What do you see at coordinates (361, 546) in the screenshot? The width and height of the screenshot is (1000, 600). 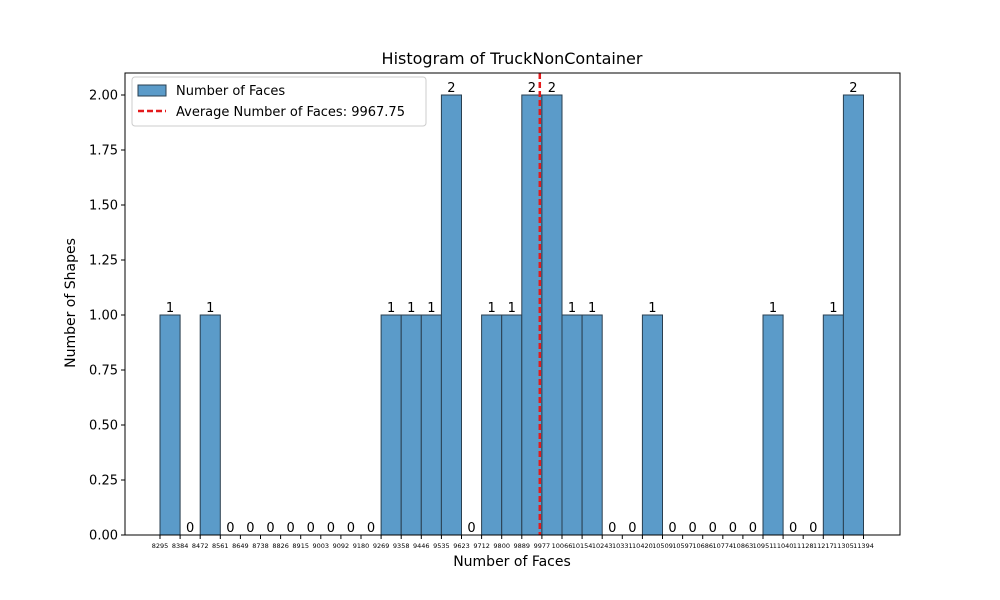 I see `x-tick-label: 9180` at bounding box center [361, 546].